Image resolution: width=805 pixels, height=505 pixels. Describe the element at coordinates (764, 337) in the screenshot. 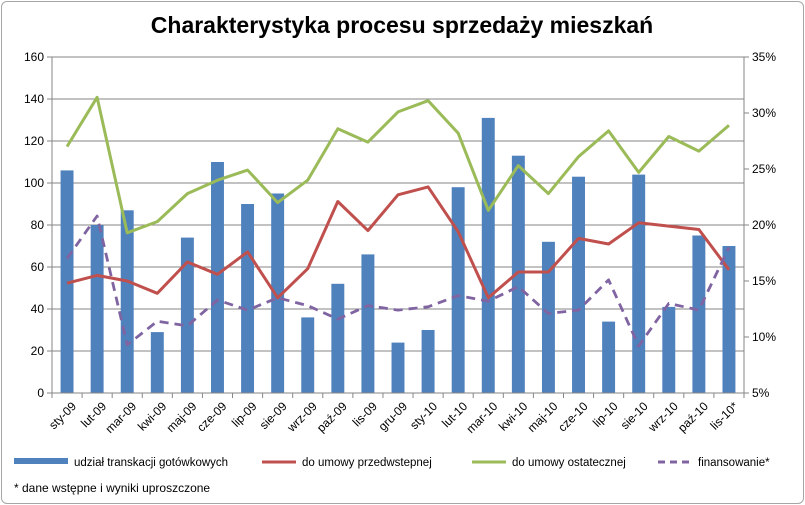

I see `right-tick-label: 10%` at that location.